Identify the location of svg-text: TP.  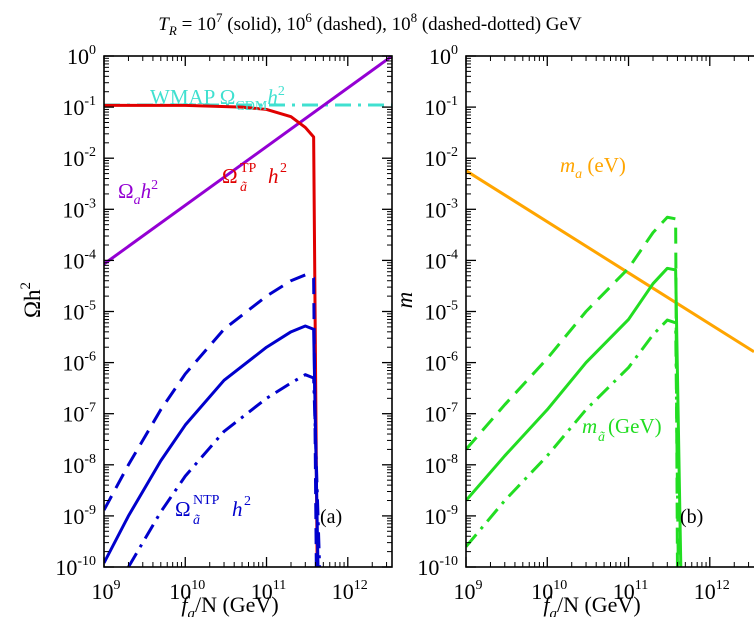
(248, 168).